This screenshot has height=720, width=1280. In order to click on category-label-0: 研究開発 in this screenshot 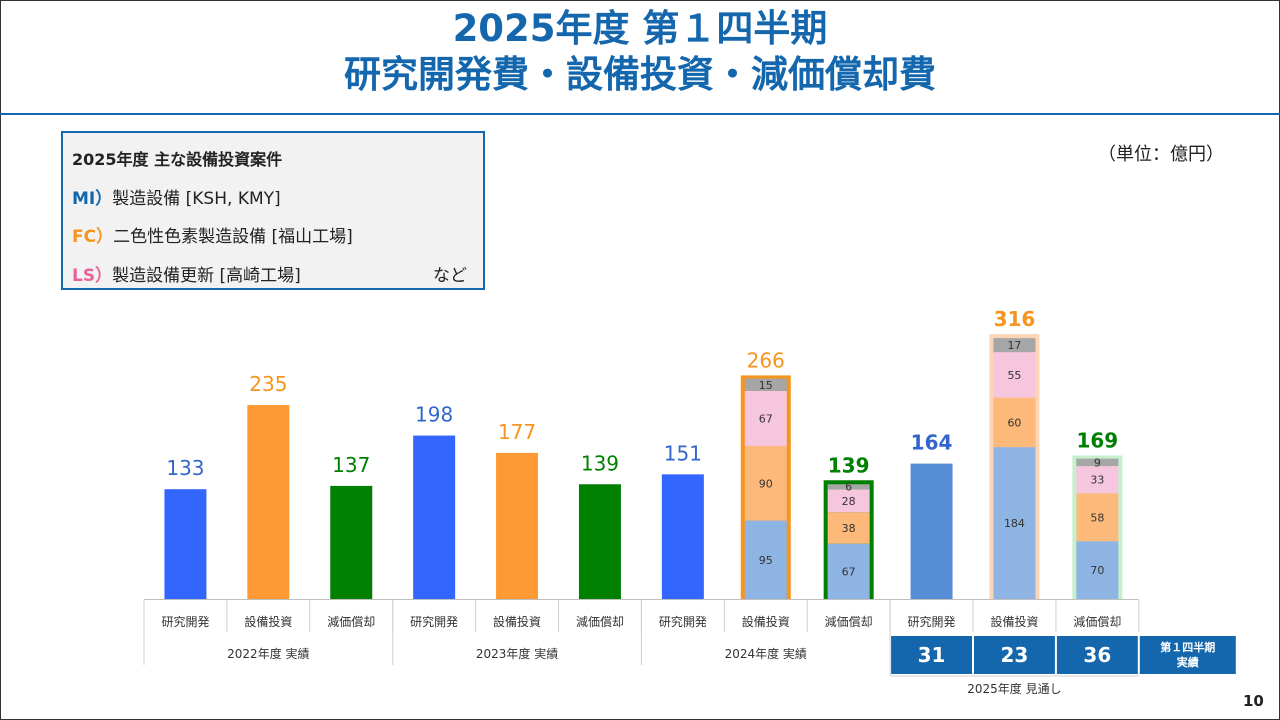, I will do `click(185, 621)`.